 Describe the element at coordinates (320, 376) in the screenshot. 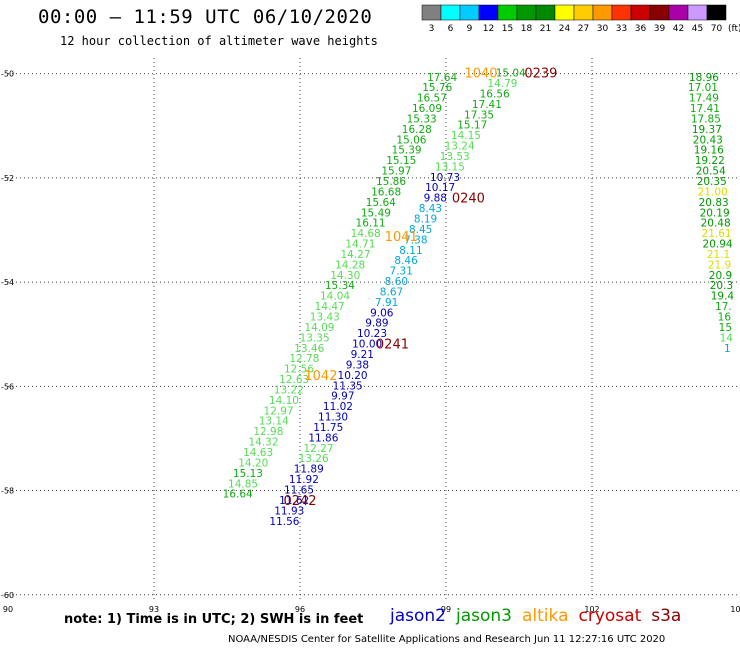

I see `time-label: 1042` at that location.